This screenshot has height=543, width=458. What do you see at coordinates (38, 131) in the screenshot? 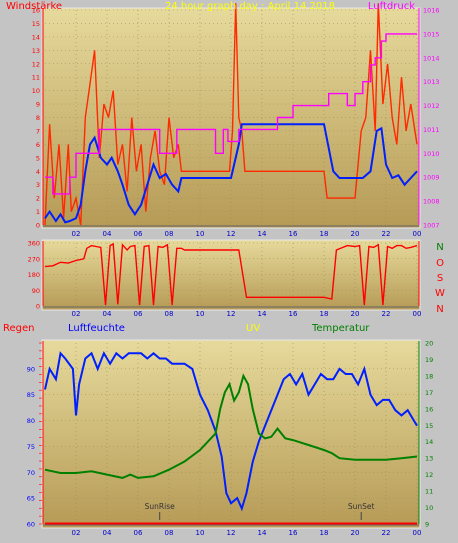
I see `y-tick-left: 7` at bounding box center [38, 131].